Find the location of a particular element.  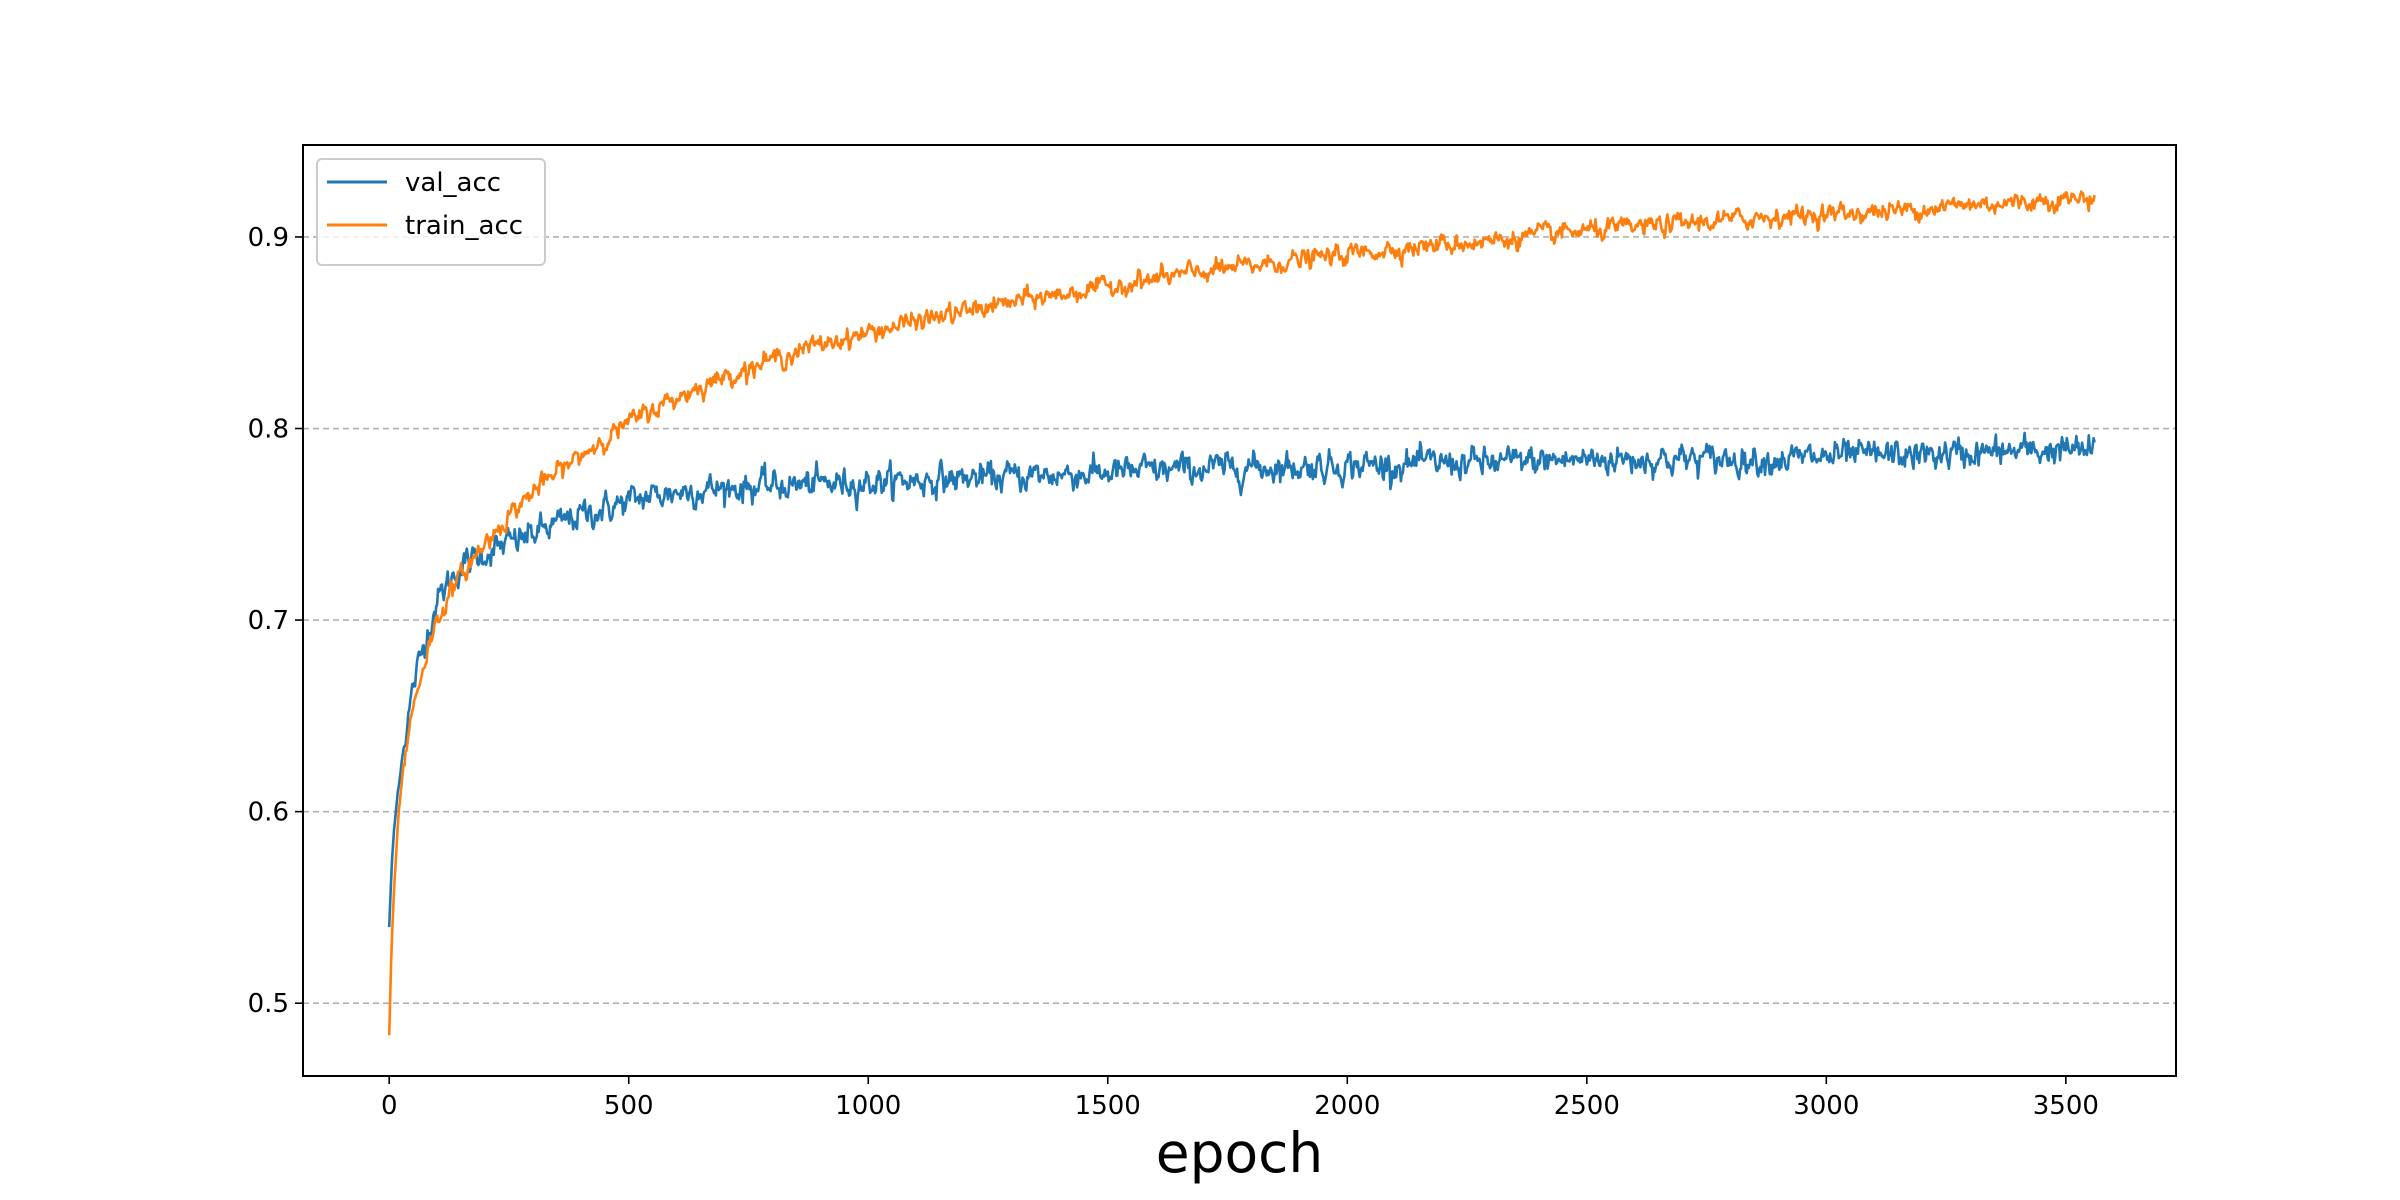

x-tick-label: 1000 is located at coordinates (868, 1106).